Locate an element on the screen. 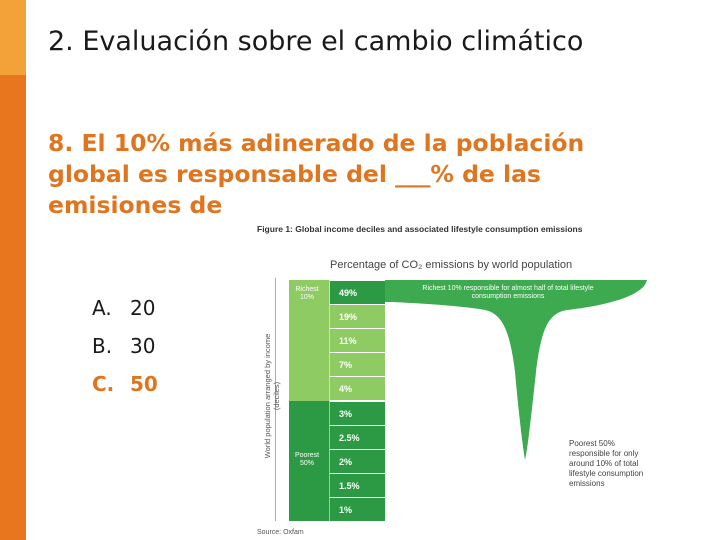  answer-options: A. 20 B. 30 C. 50 is located at coordinates (125, 353).